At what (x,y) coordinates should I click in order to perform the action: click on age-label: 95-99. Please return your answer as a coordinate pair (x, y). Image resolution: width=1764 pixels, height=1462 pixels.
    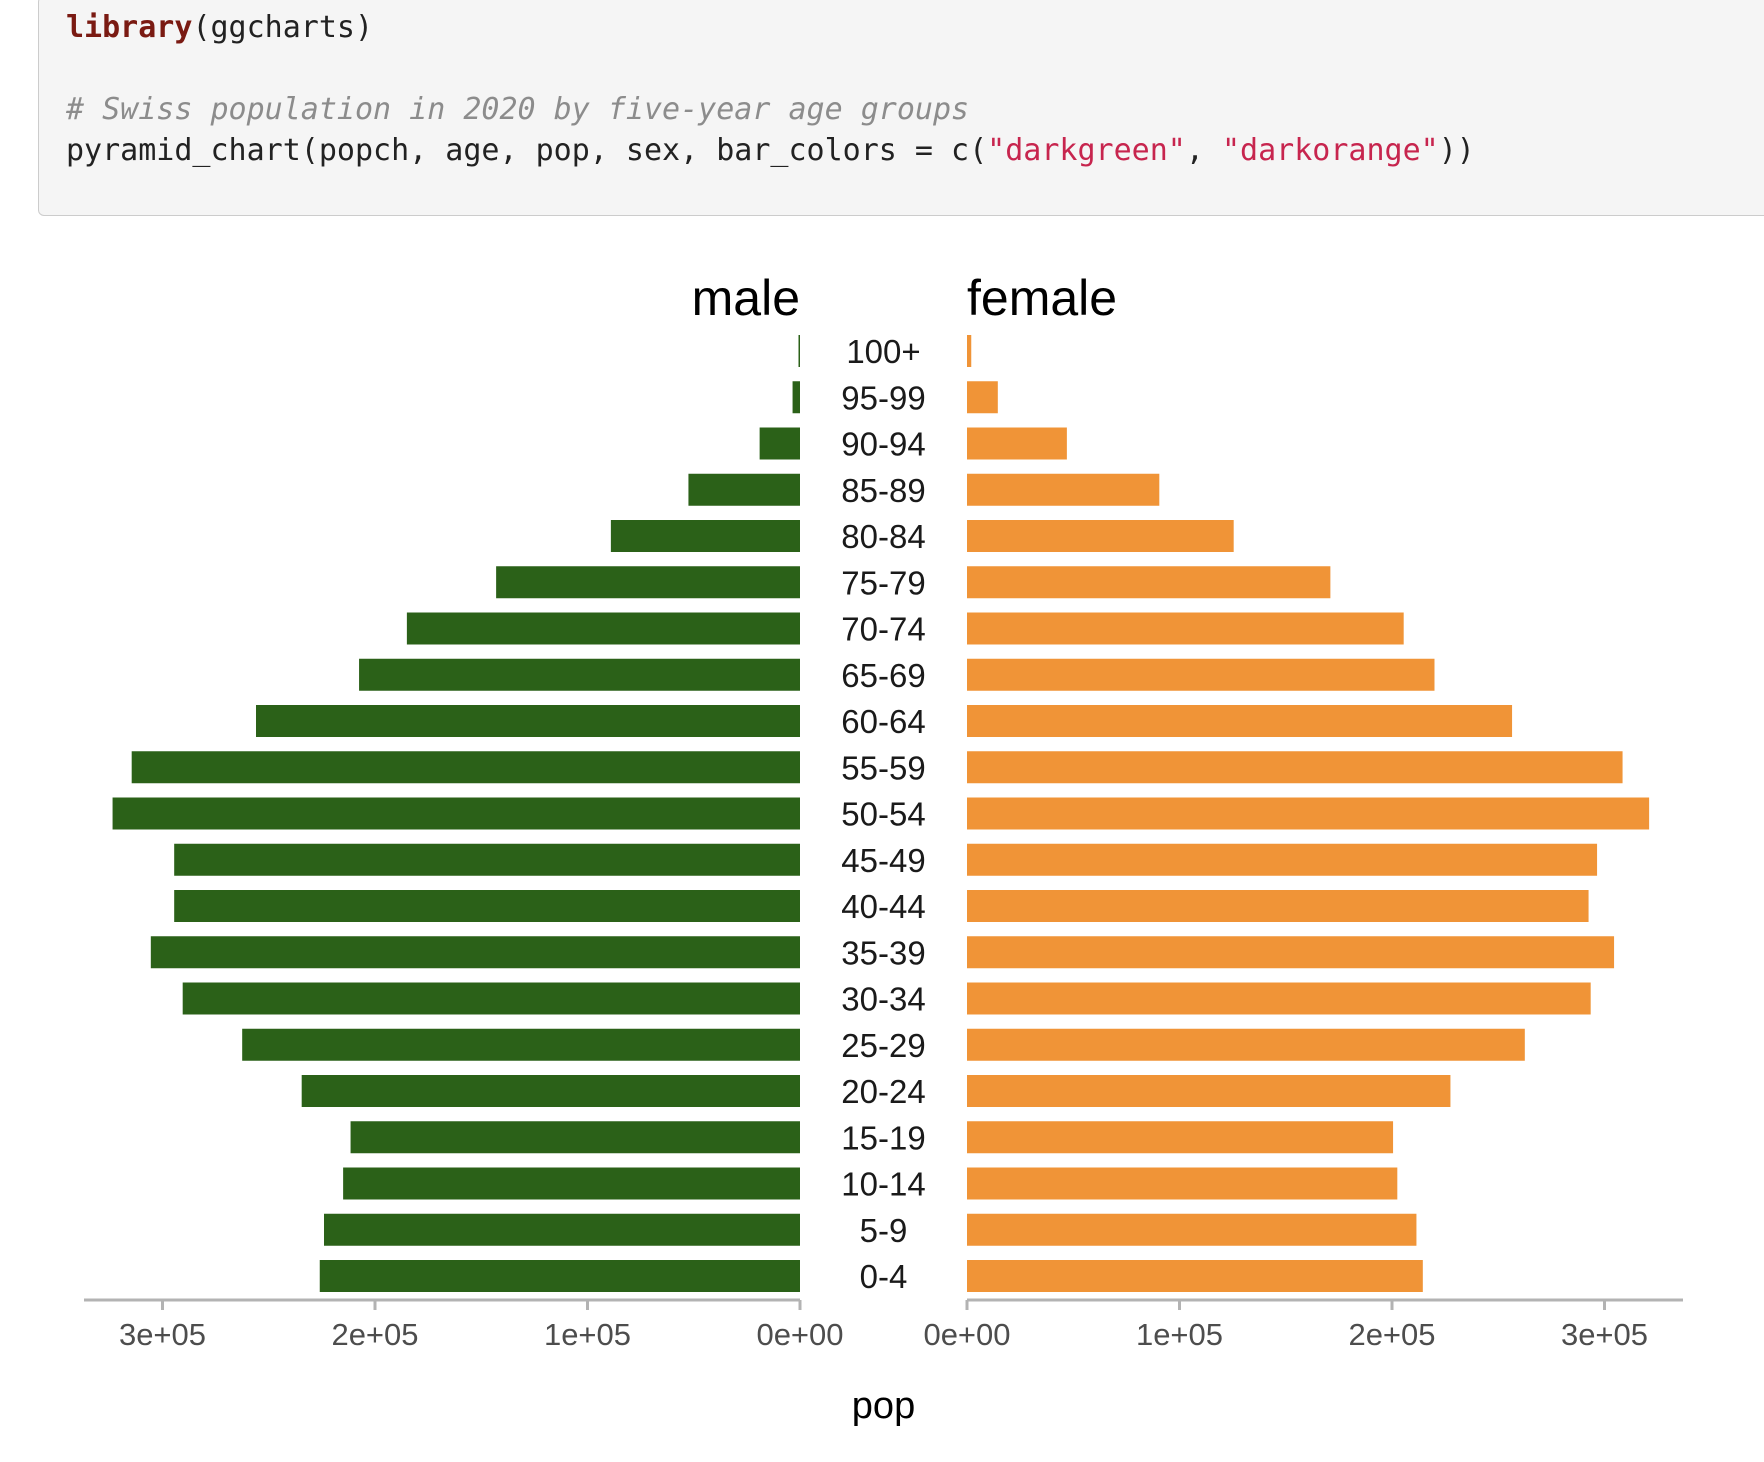
    Looking at the image, I should click on (883, 397).